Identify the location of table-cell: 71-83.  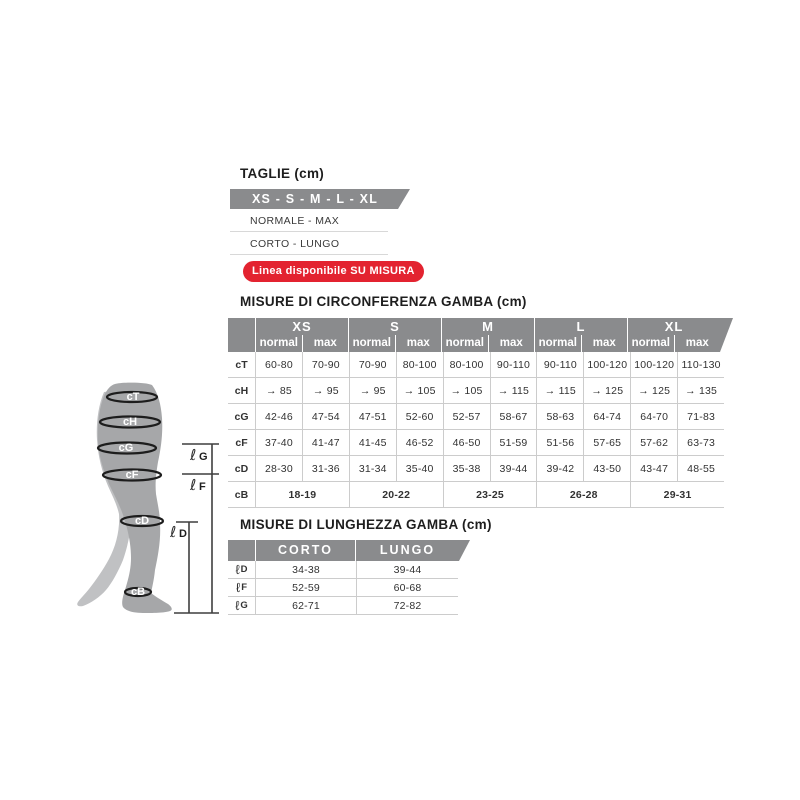
(700, 416).